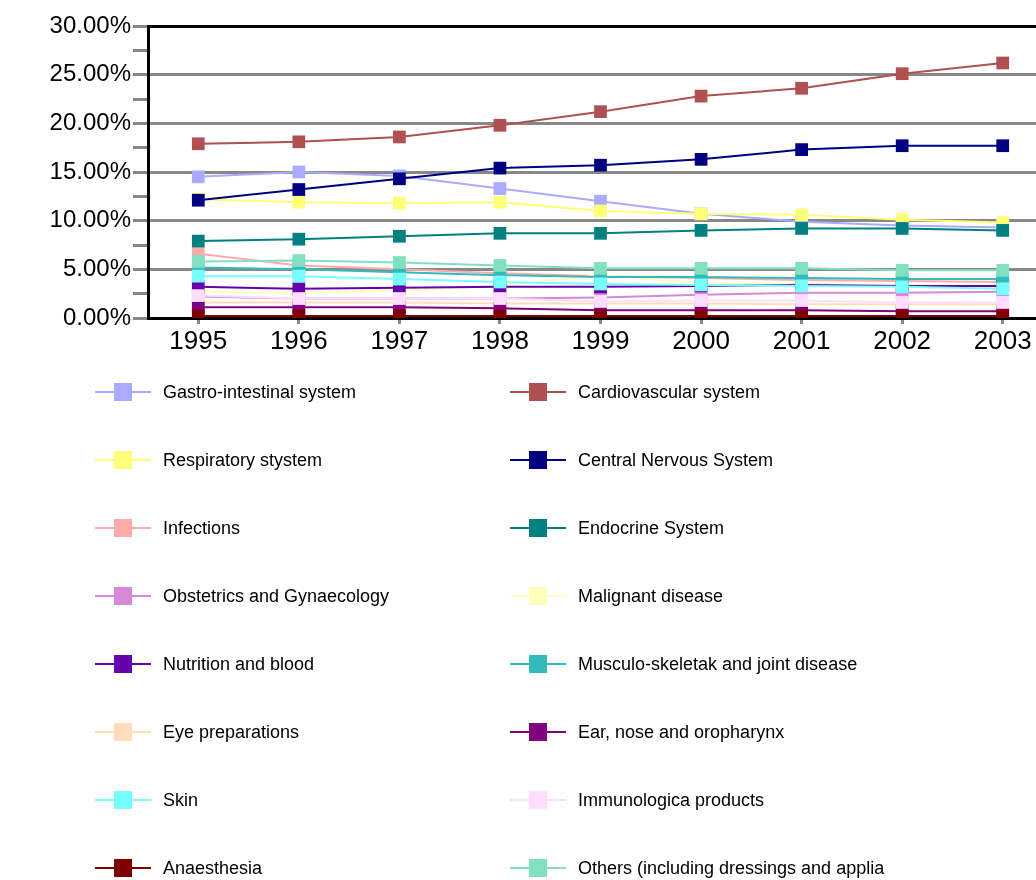  Describe the element at coordinates (902, 339) in the screenshot. I see `x-tick-label: 2002` at that location.